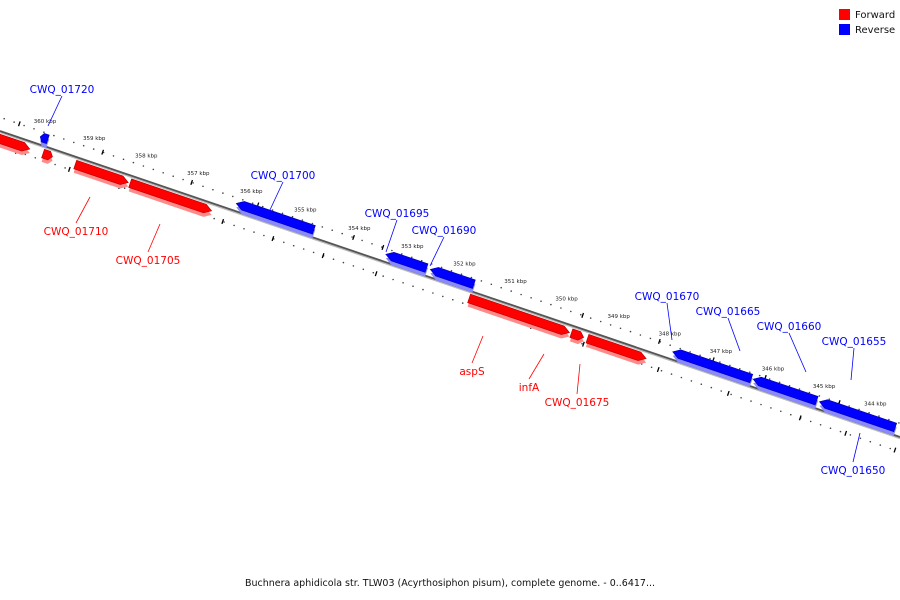 The image size is (900, 600). I want to click on reverse-swatch, so click(844, 29).